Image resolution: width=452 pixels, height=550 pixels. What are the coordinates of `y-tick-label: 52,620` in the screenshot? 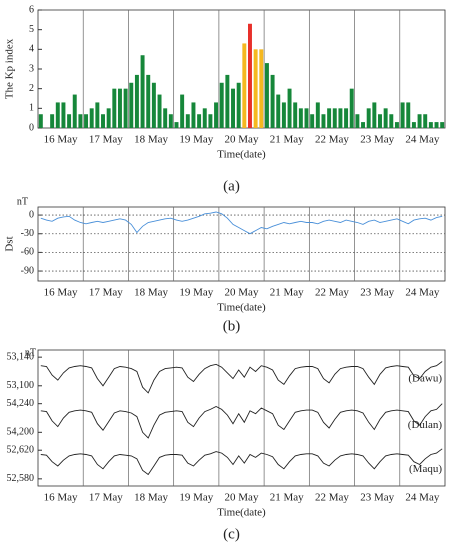 It's located at (21, 450).